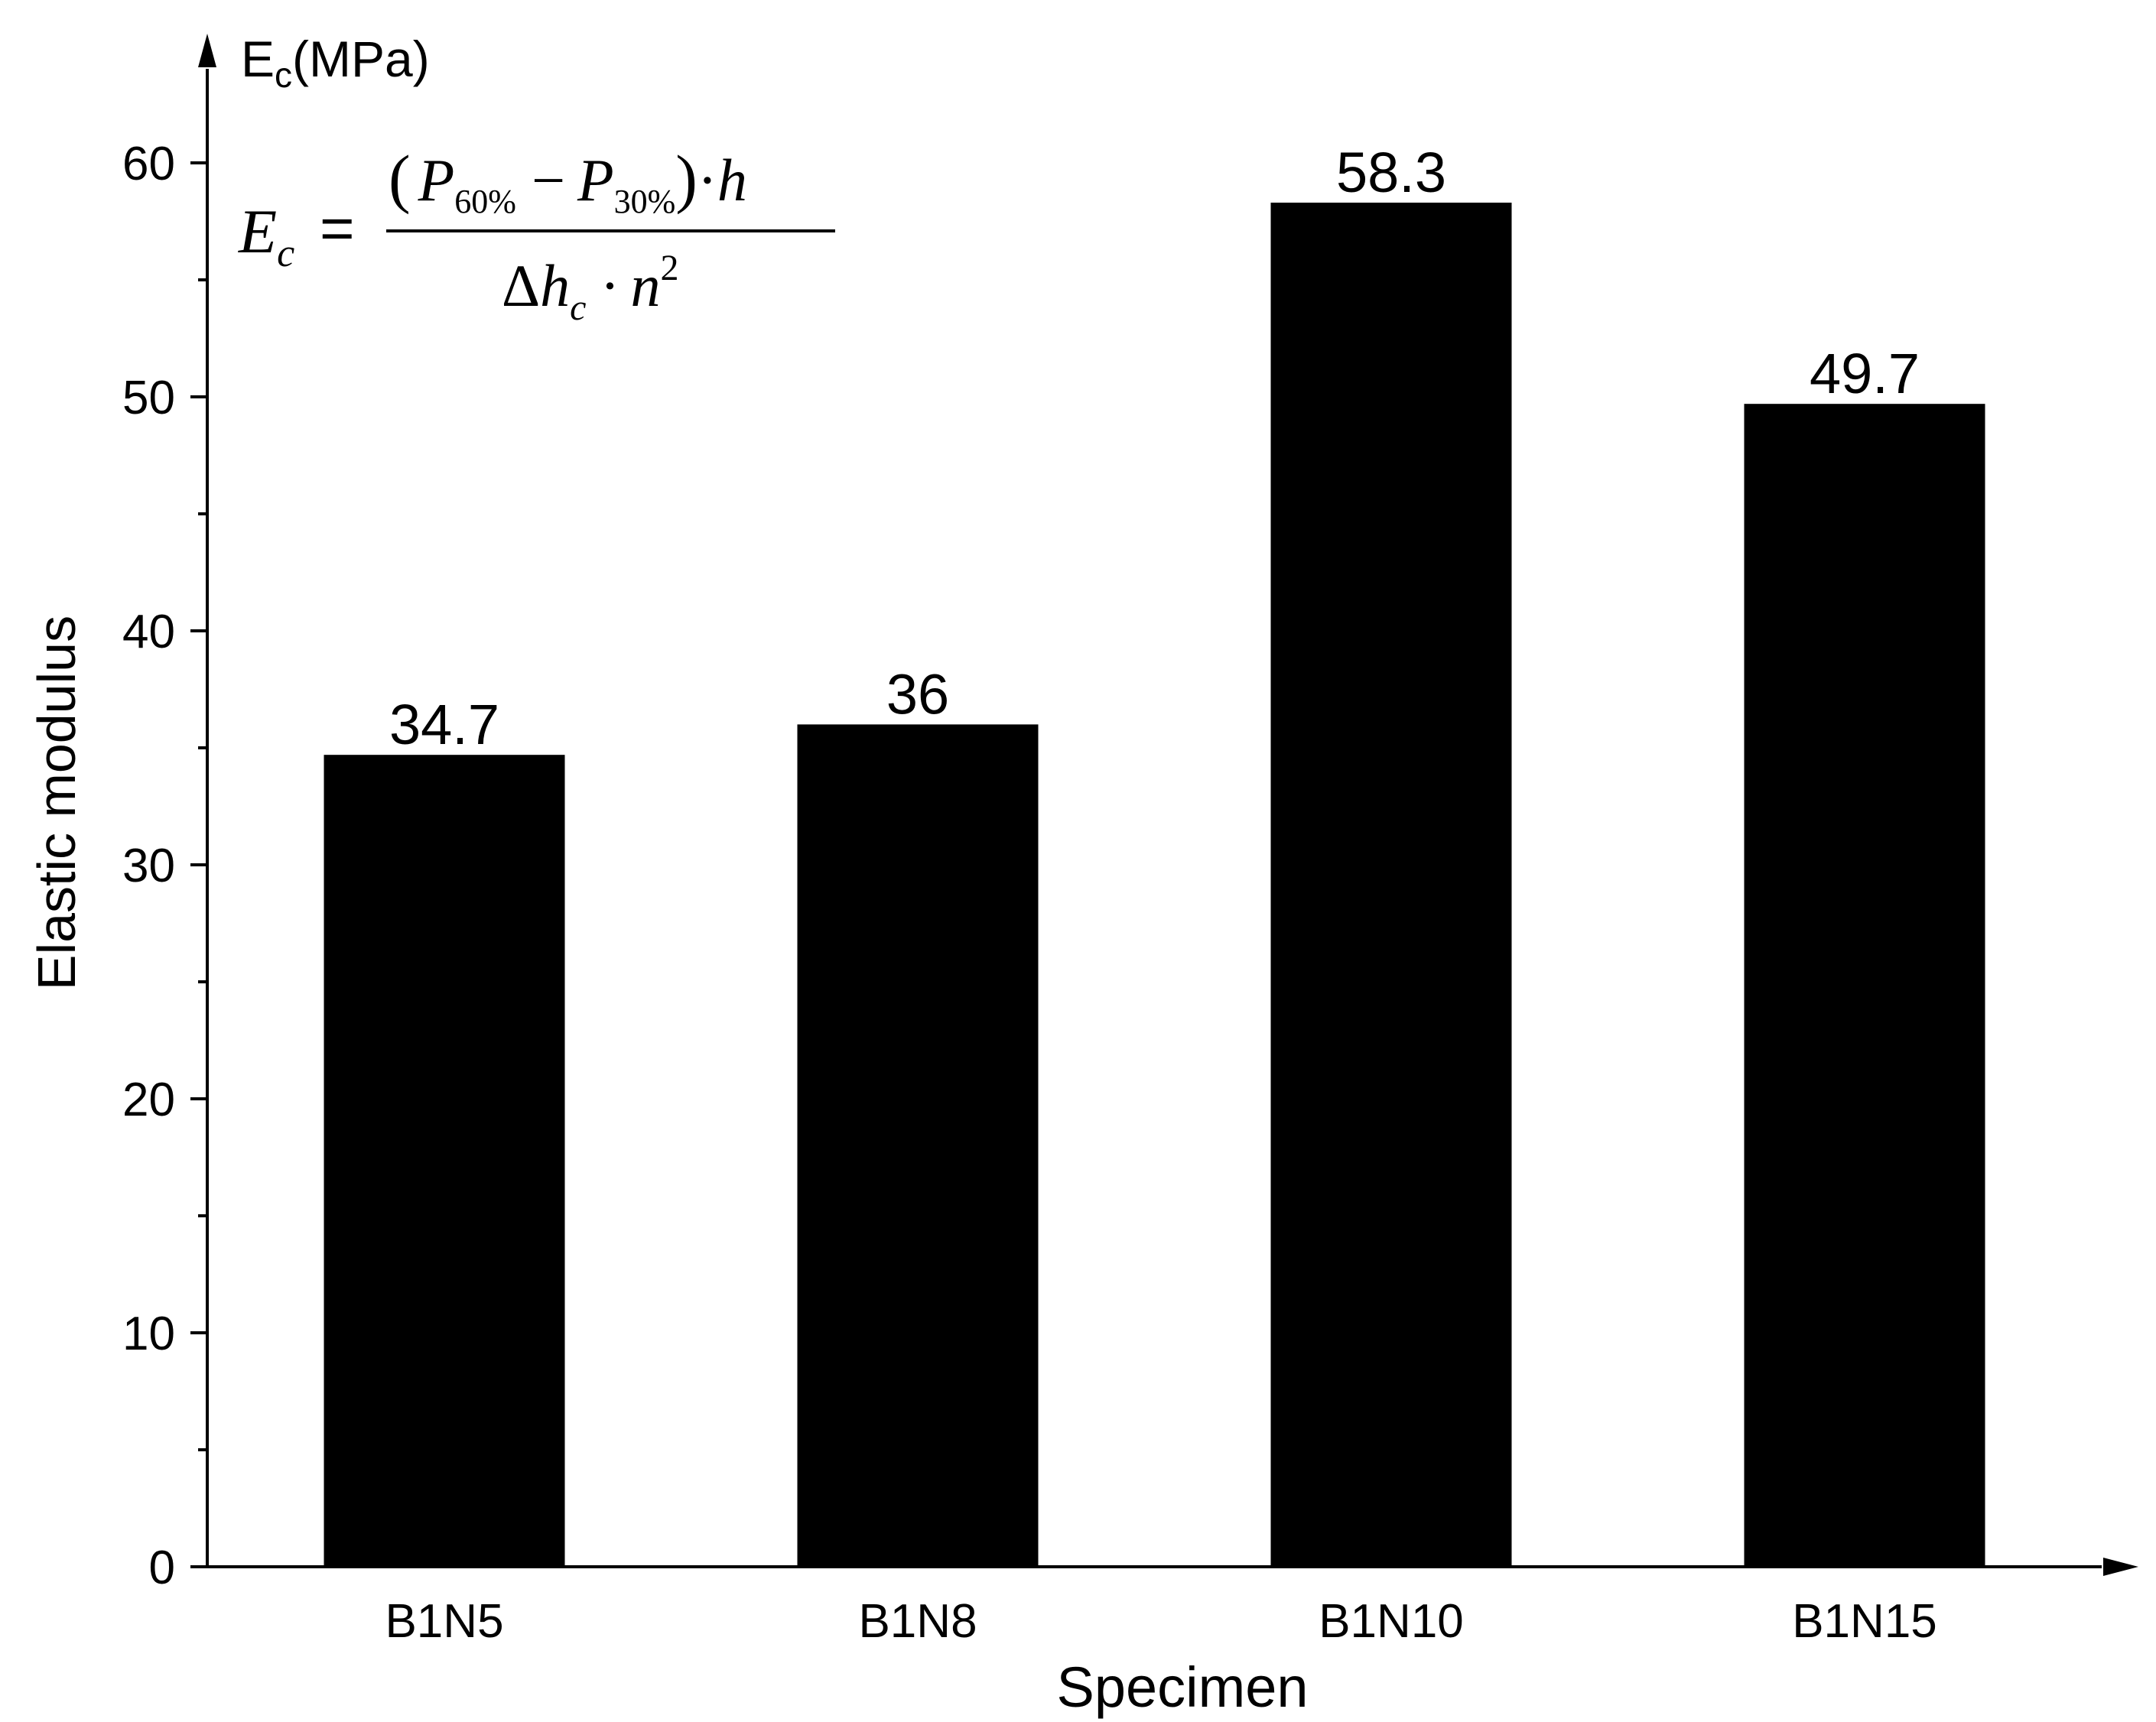  What do you see at coordinates (918, 1145) in the screenshot?
I see `bar-b1n8` at bounding box center [918, 1145].